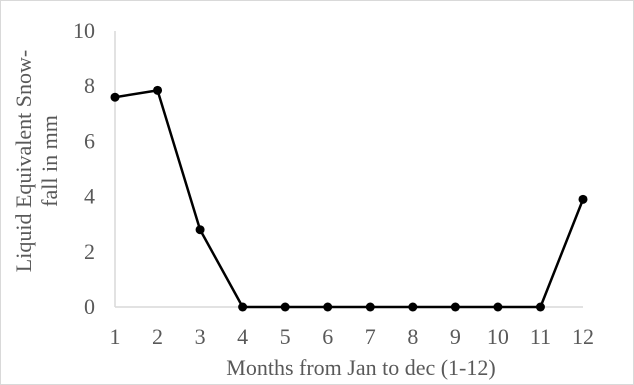 The image size is (634, 385). I want to click on y-tick-label: 4, so click(89, 196).